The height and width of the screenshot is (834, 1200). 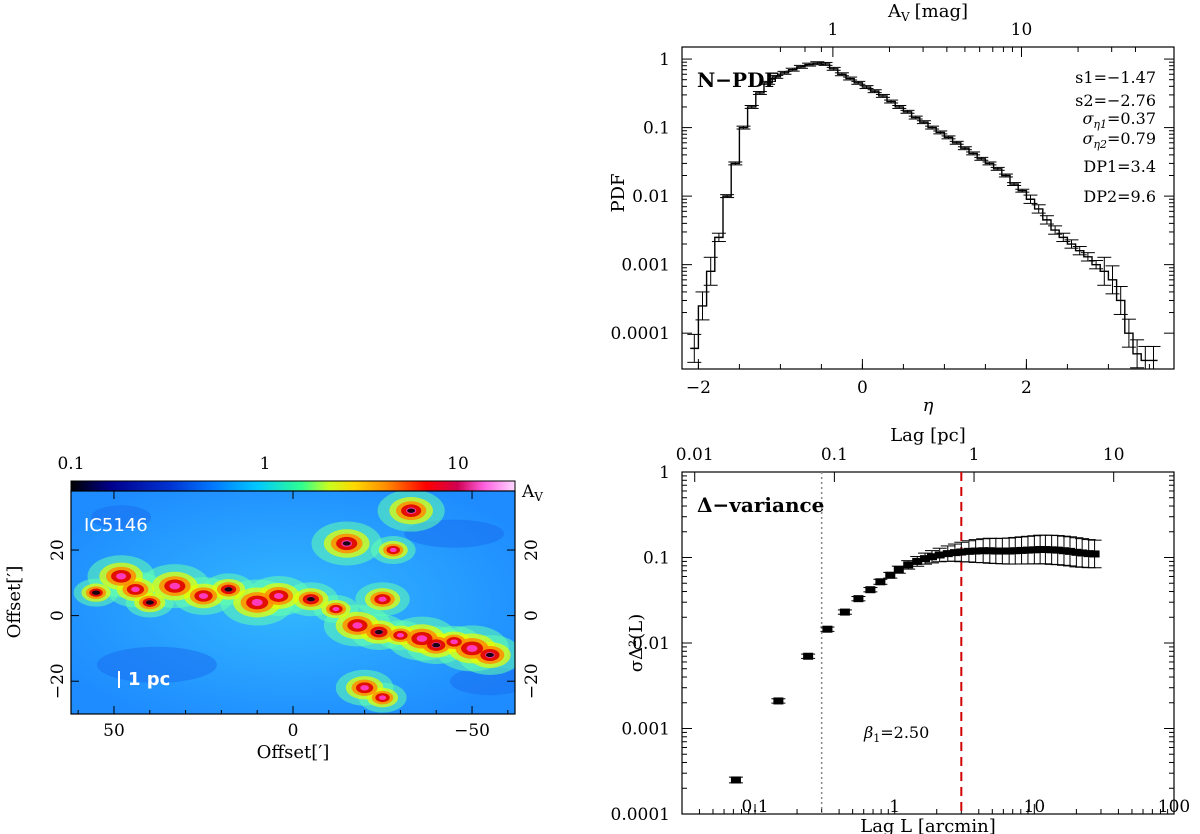 I want to click on npdf-stat-sigma1-value: =0.37, so click(x=1131, y=118).